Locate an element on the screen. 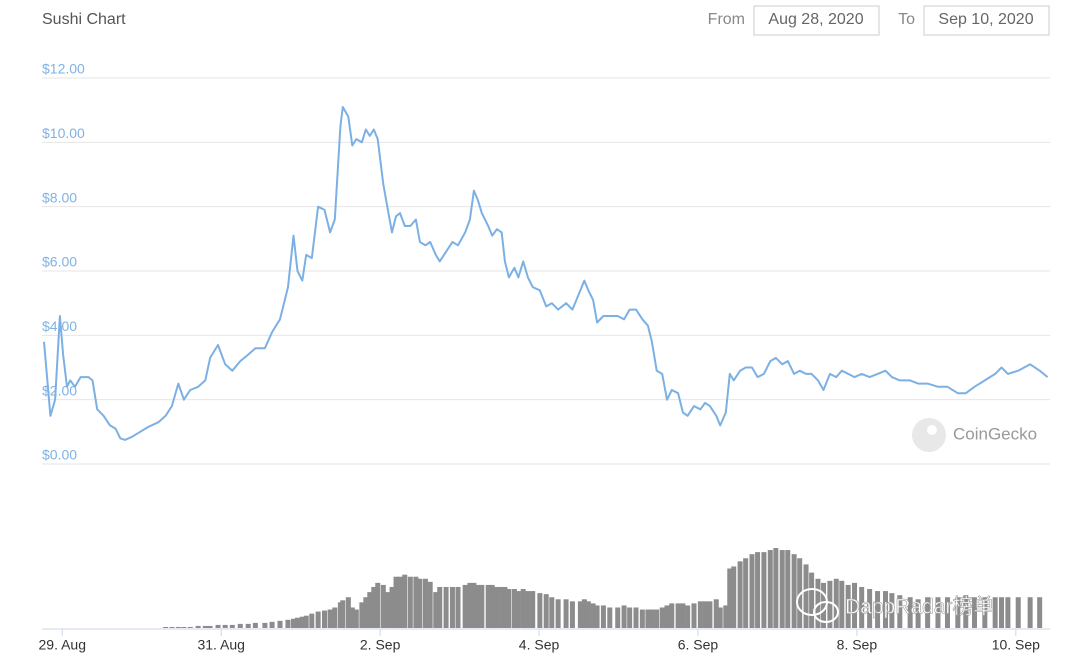  y-tick-label: $10.00 is located at coordinates (63, 133).